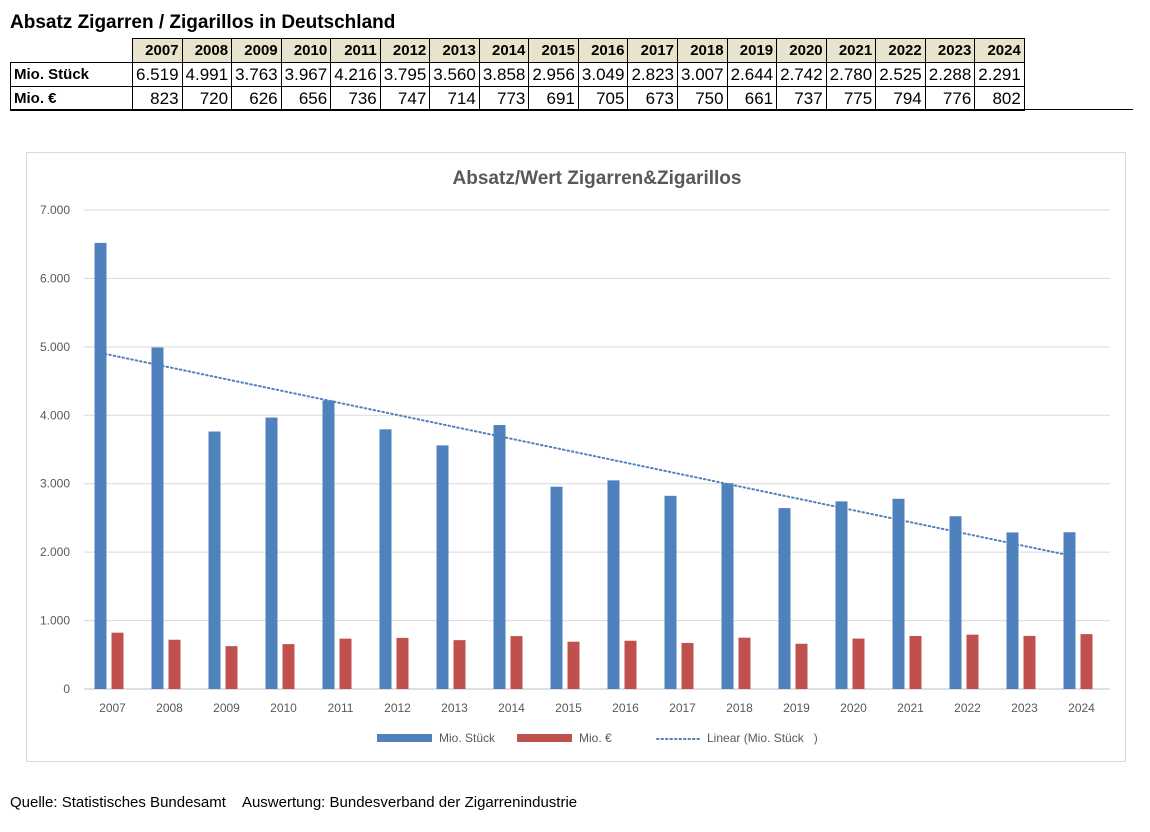 This screenshot has width=1150, height=832. I want to click on table-cell: 2.644, so click(752, 74).